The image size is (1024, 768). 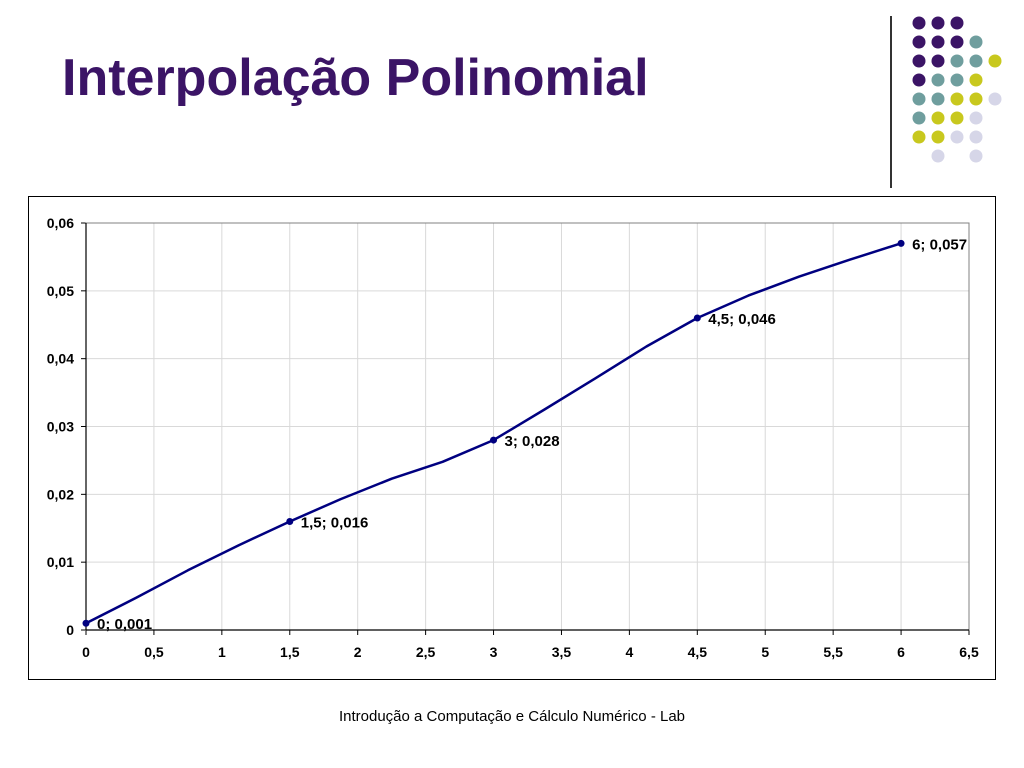 I want to click on x-tick-label: 2, so click(x=358, y=652).